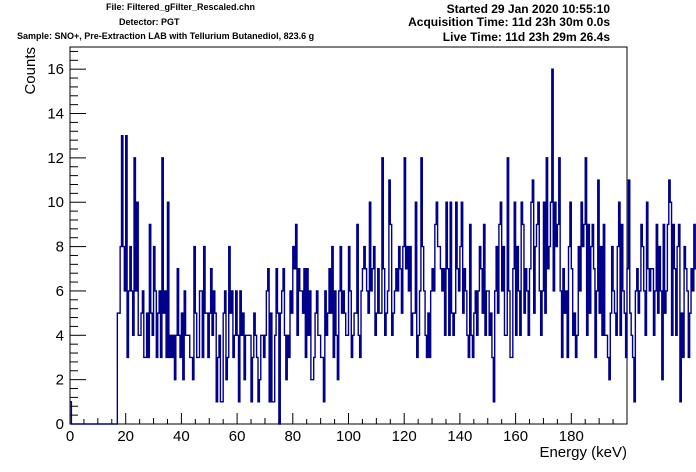 The height and width of the screenshot is (472, 696). What do you see at coordinates (70, 436) in the screenshot?
I see `x-tick-label: 0` at bounding box center [70, 436].